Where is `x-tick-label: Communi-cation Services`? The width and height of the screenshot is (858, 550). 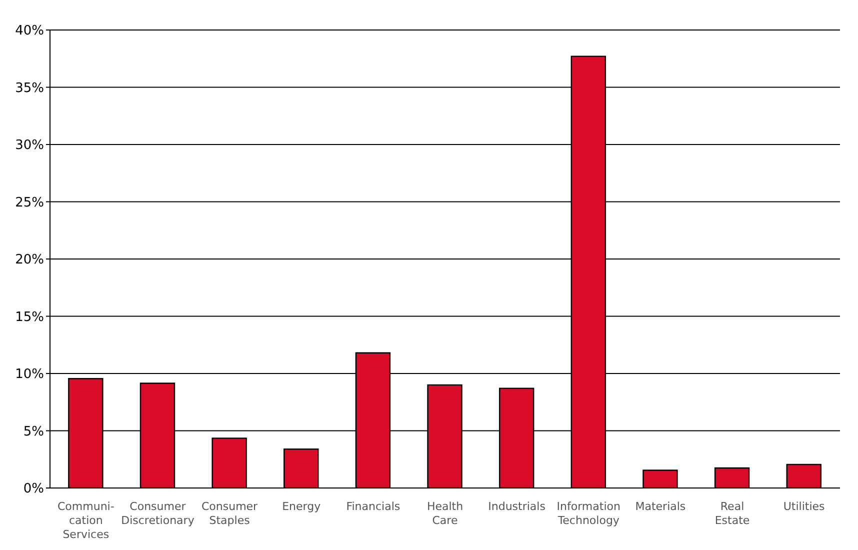
x-tick-label: Communi-cation Services is located at coordinates (86, 520).